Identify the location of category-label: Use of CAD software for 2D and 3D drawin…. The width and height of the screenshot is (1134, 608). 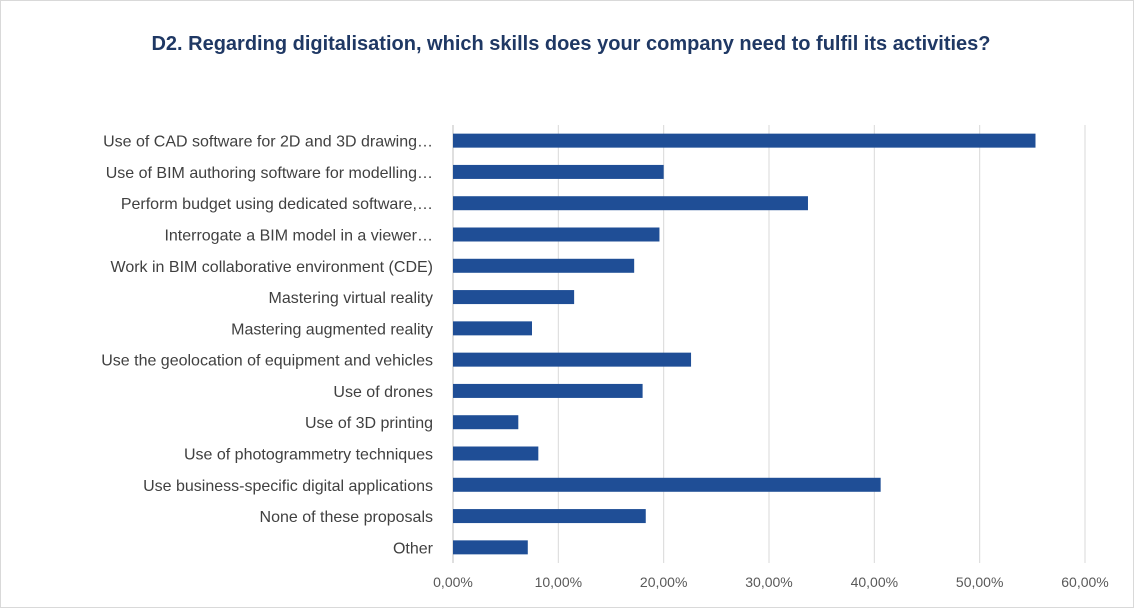
(268, 142).